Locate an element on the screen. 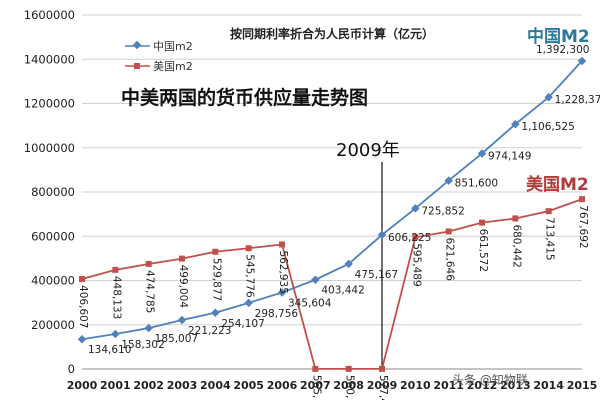 The height and width of the screenshot is (404, 600). data-label-china: 606,225 is located at coordinates (409, 238).